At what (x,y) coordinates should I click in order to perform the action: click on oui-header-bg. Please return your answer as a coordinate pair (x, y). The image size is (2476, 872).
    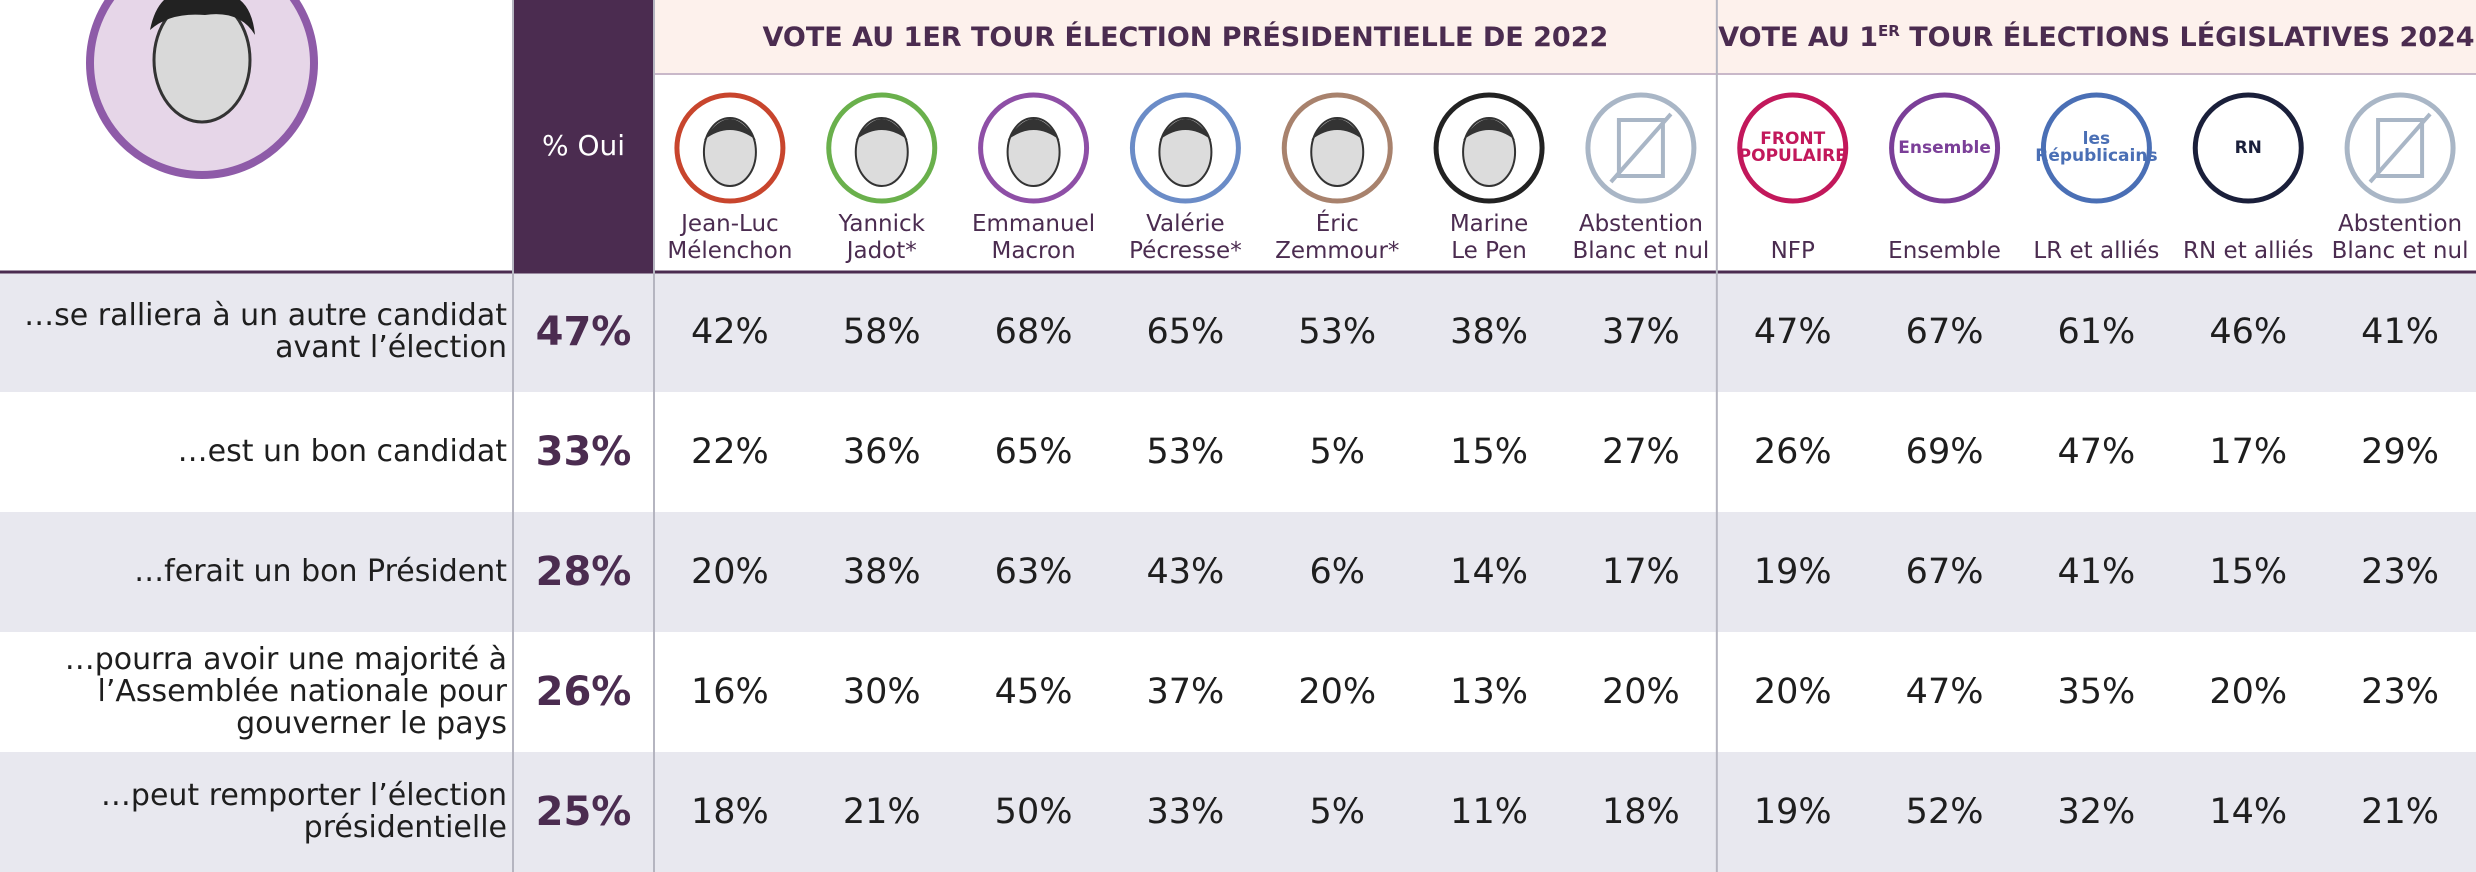
    Looking at the image, I should click on (583, 136).